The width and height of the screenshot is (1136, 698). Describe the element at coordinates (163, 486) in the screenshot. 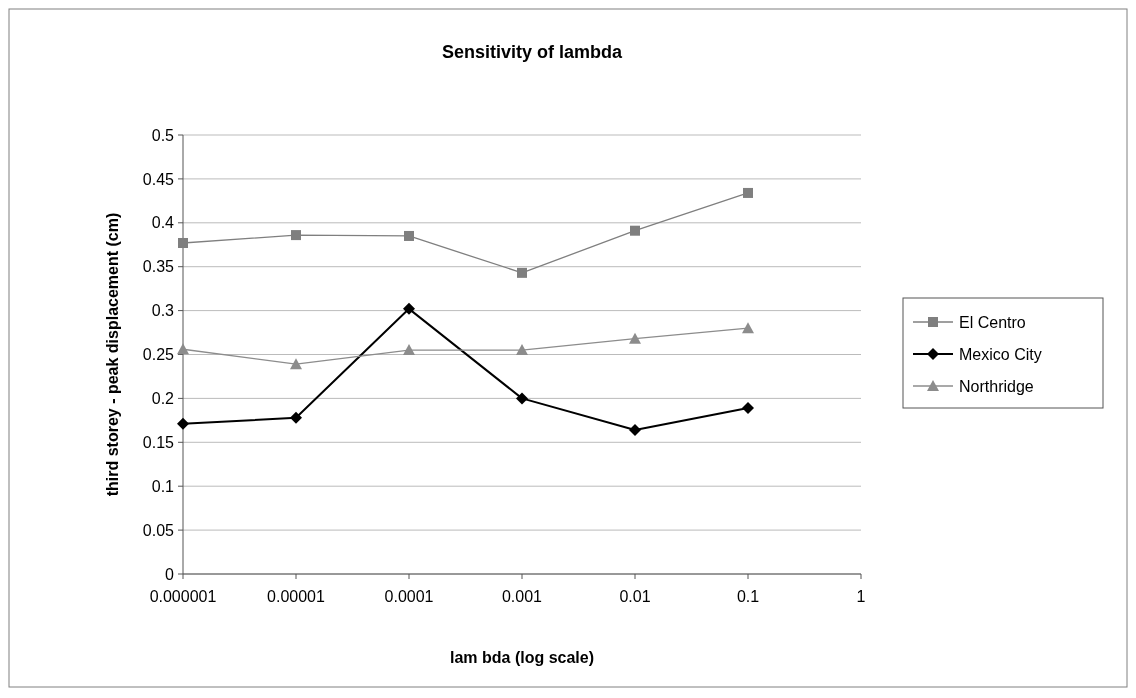

I see `y-tick-label: 0.1` at that location.